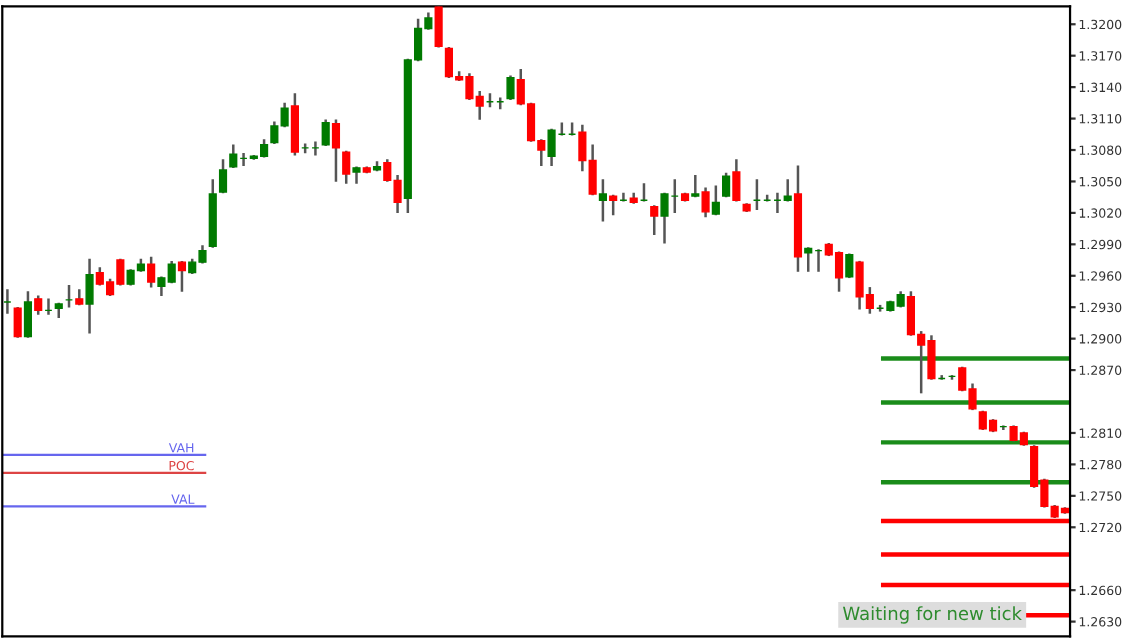 The height and width of the screenshot is (644, 1142). I want to click on annotation: Waiting for new tick, so click(932, 615).